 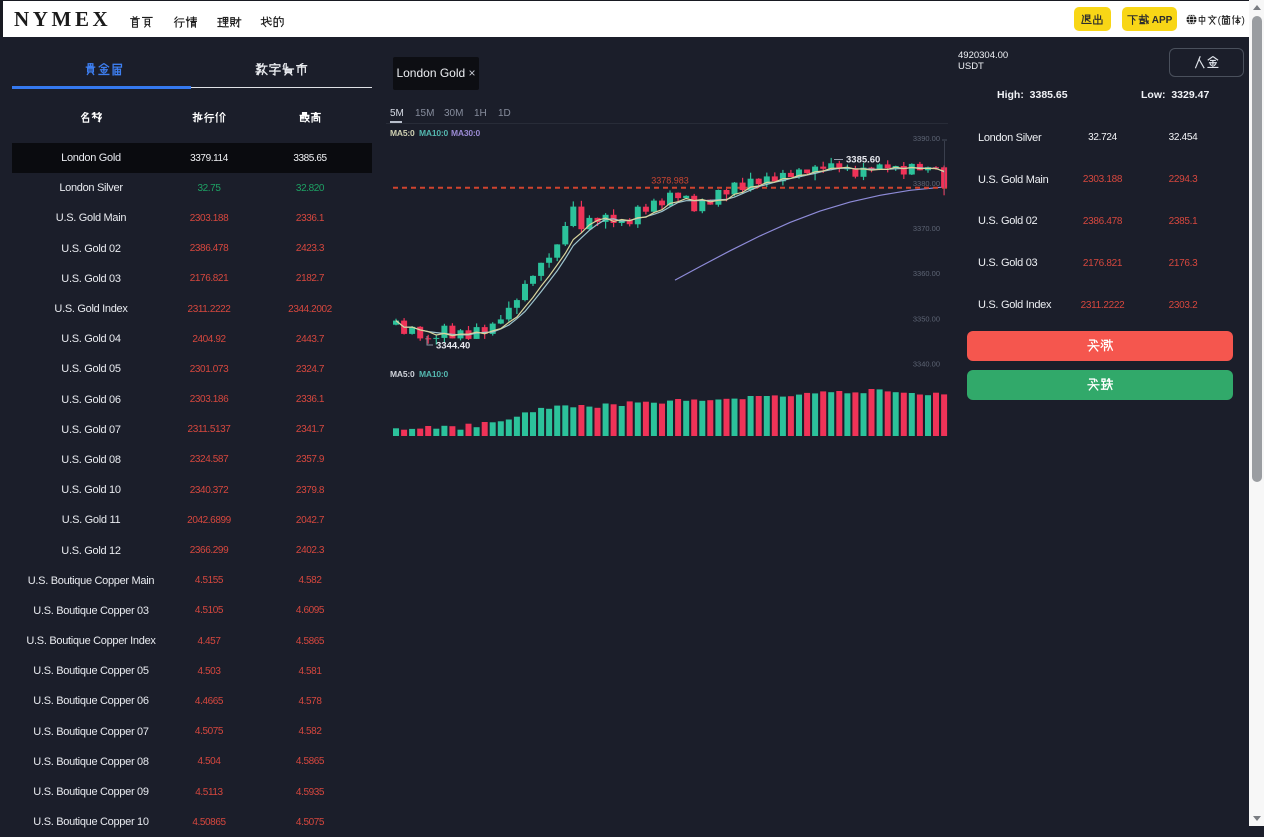 I want to click on svg-text: 3350.00, so click(x=926, y=318).